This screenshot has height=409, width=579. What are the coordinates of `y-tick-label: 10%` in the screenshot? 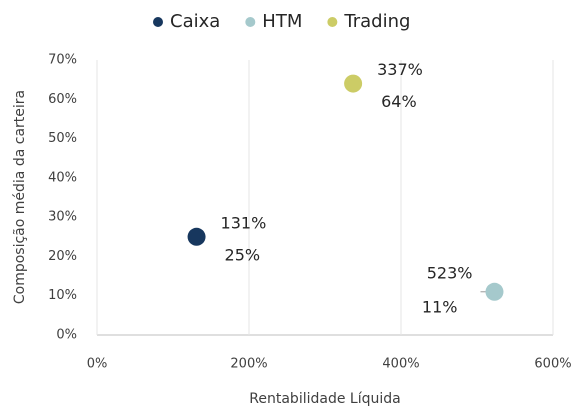 It's located at (62, 295).